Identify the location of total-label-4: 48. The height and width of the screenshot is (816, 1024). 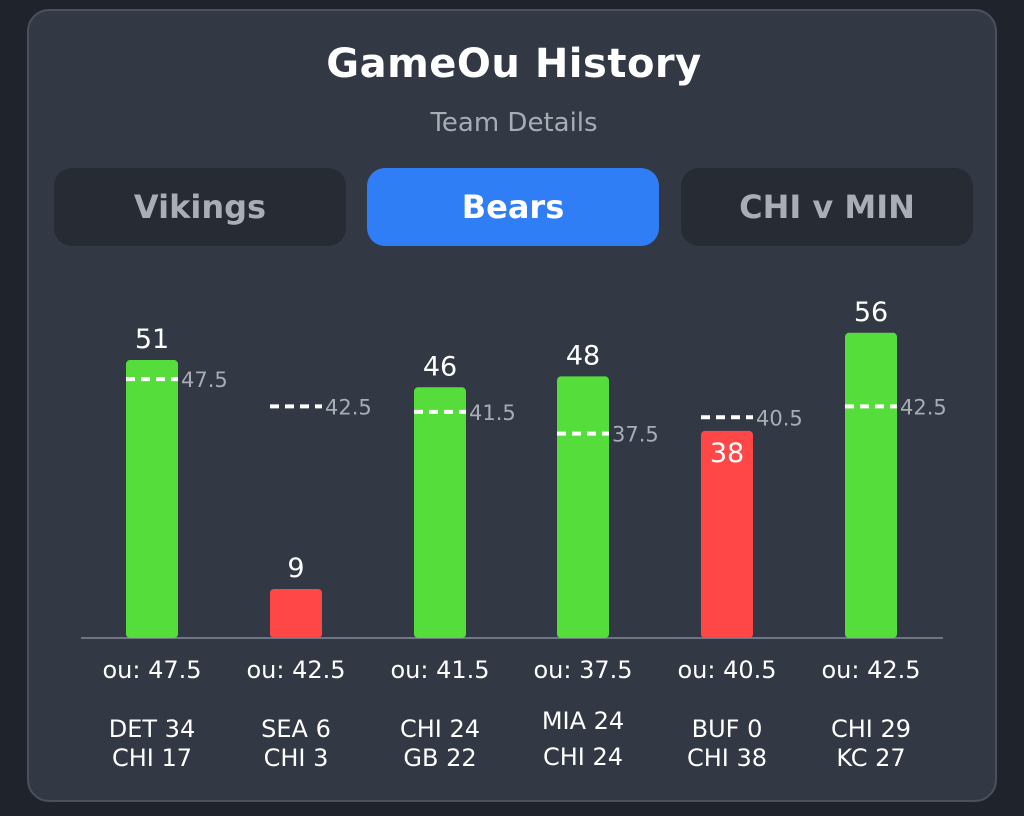
(583, 355).